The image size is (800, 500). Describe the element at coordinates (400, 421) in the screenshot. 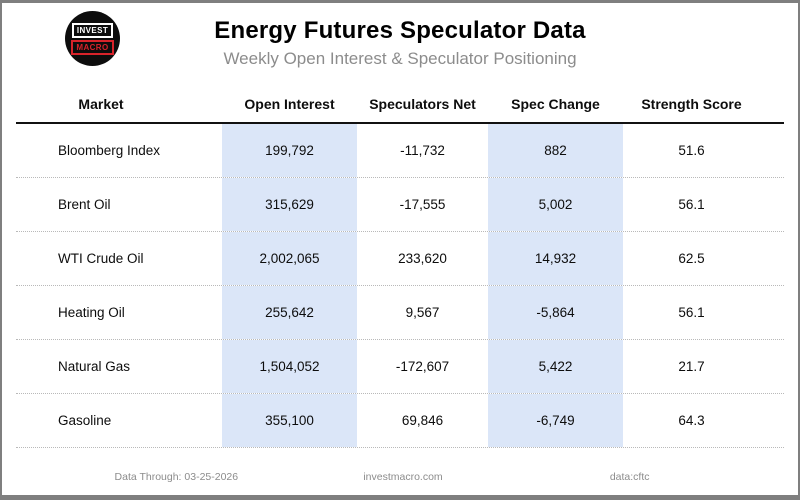

I see `table-row: Gasoline 355,100 69,846 -6,749 64.3` at that location.